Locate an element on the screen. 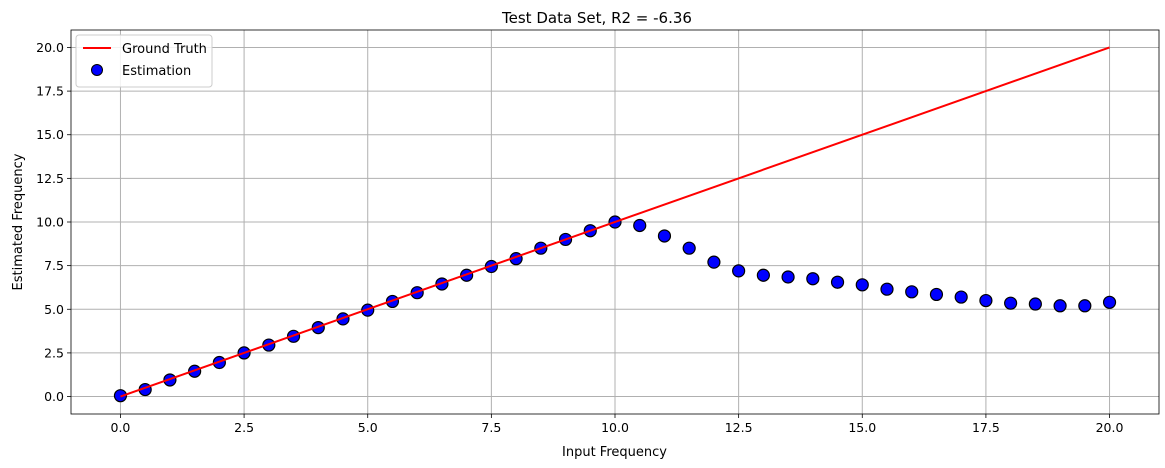 This screenshot has height=468, width=1165. legend-label-ground-truth: Ground Truth is located at coordinates (164, 49).